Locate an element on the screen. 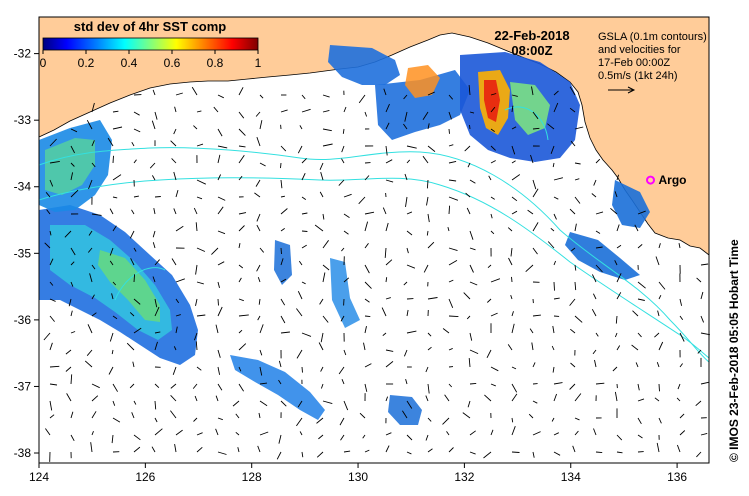 Image resolution: width=749 pixels, height=496 pixels. sst-patch-coast-east is located at coordinates (602, 256).